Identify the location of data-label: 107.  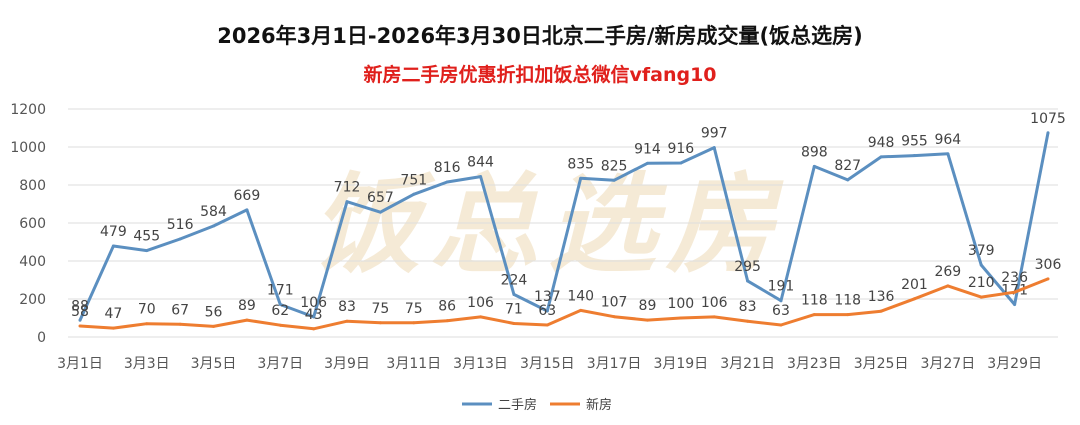
(614, 303).